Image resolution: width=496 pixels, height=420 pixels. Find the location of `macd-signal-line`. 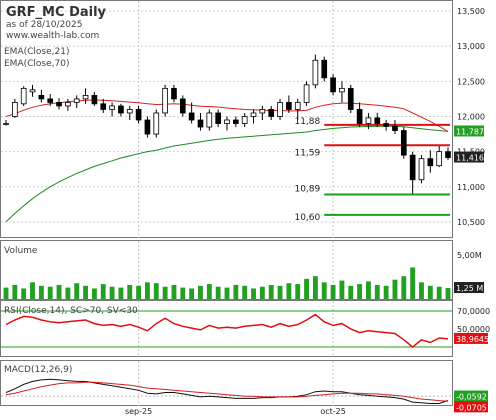

macd-signal-line is located at coordinates (227, 391).